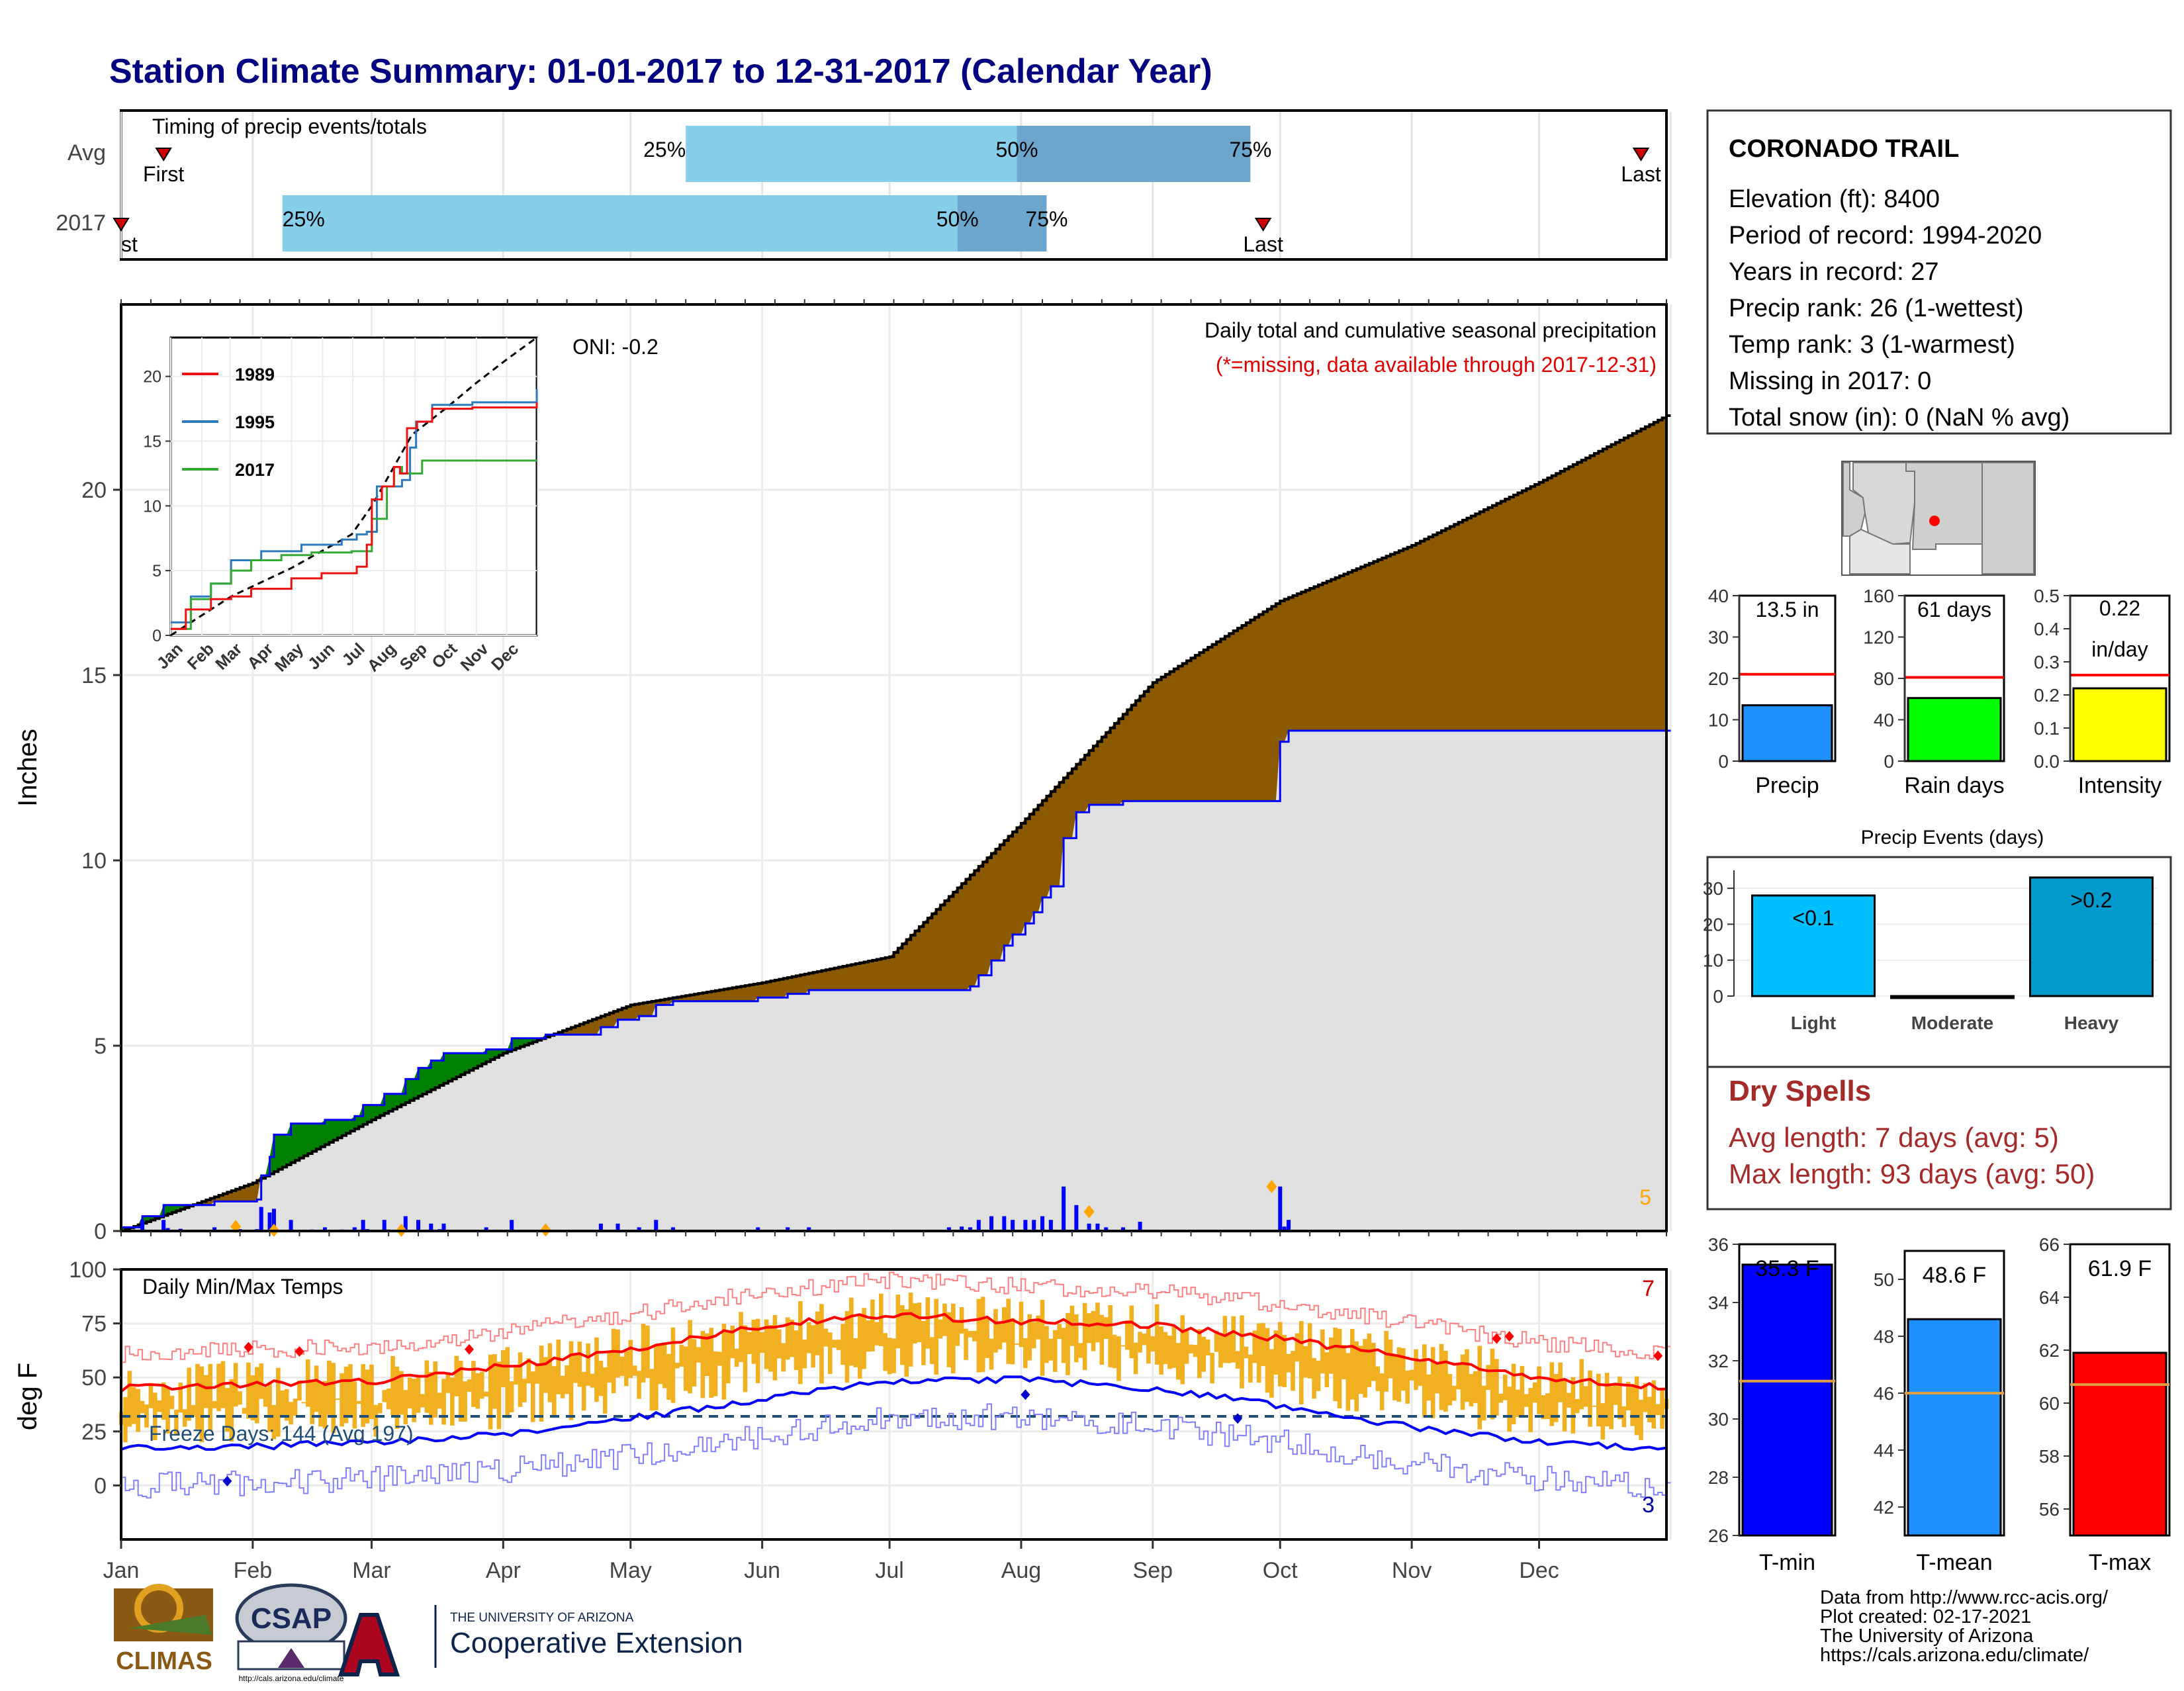  Describe the element at coordinates (1954, 1275) in the screenshot. I see `temp-summary-value-label: 48.6 F` at that location.